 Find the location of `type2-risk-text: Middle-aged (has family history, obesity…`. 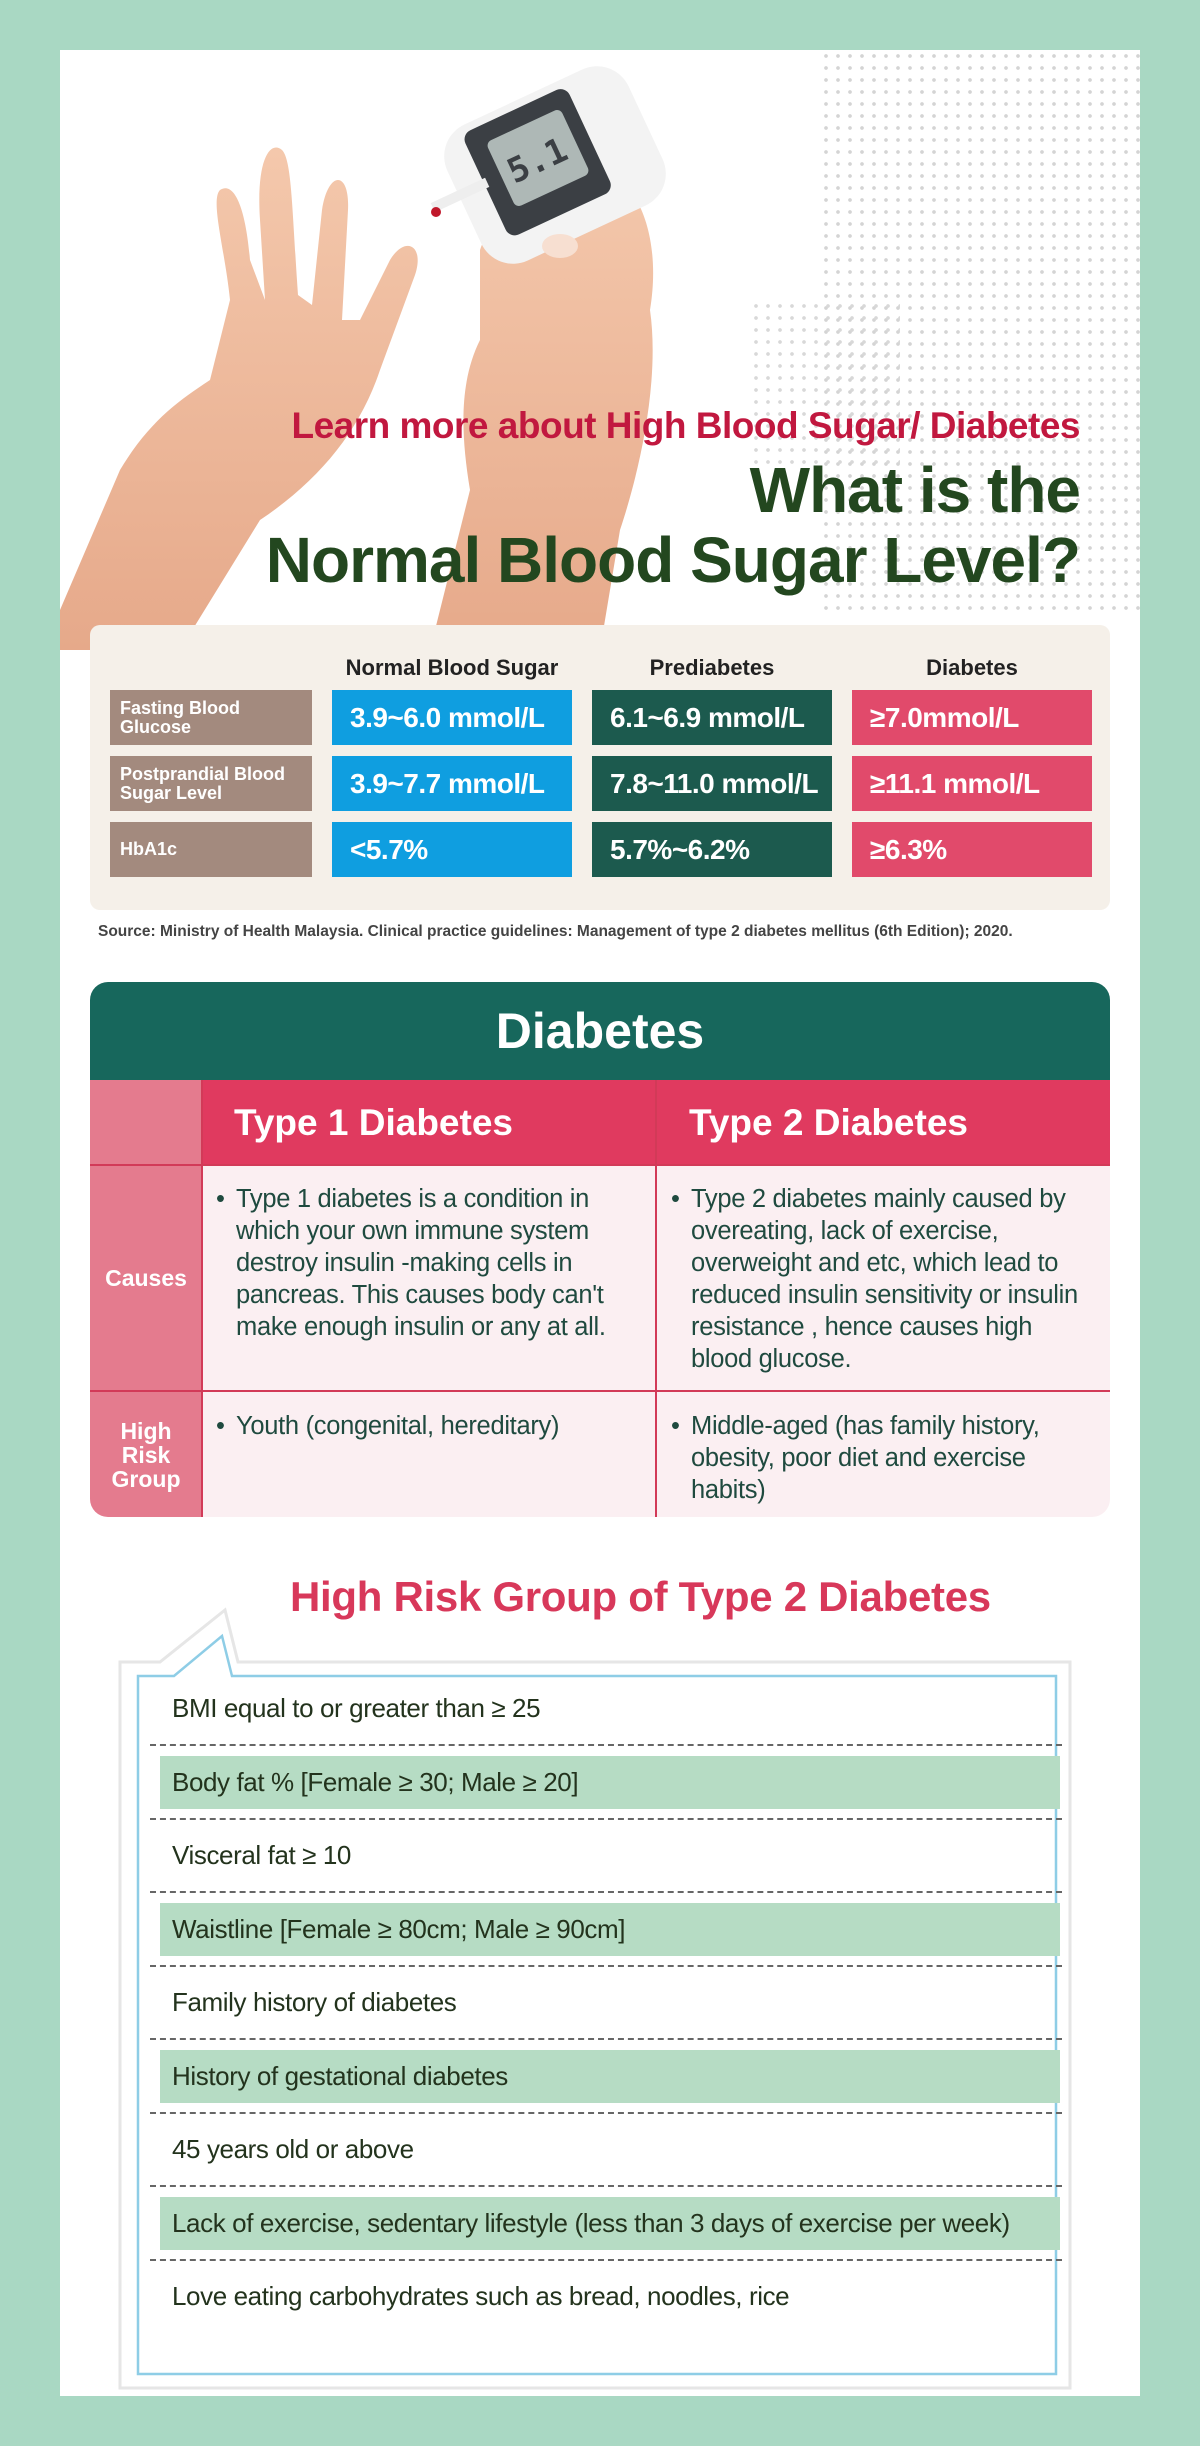

type2-risk-text: Middle-aged (has family history, obesity… is located at coordinates (865, 1458).